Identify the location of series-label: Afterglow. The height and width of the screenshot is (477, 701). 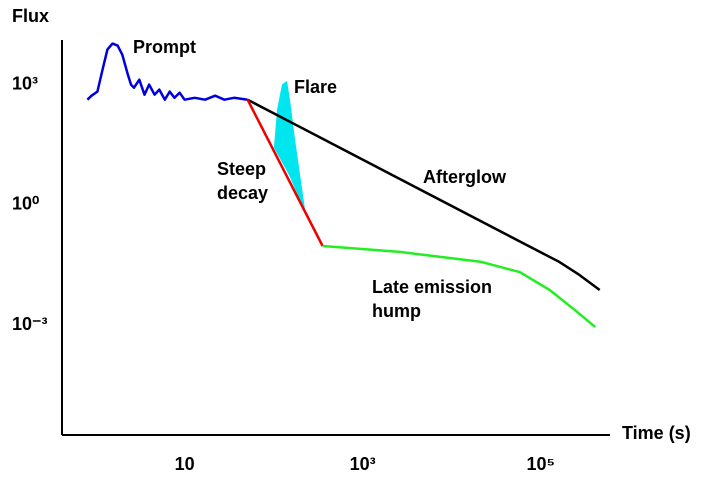
(464, 177).